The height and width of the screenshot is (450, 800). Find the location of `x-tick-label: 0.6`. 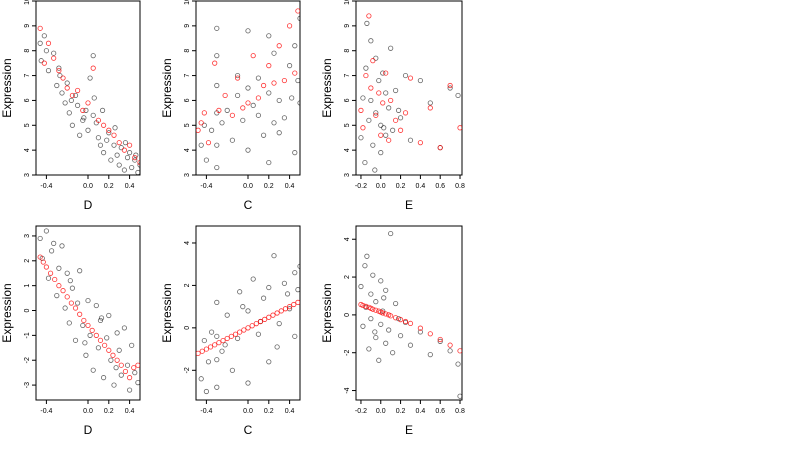

x-tick-label: 0.6 is located at coordinates (440, 411).